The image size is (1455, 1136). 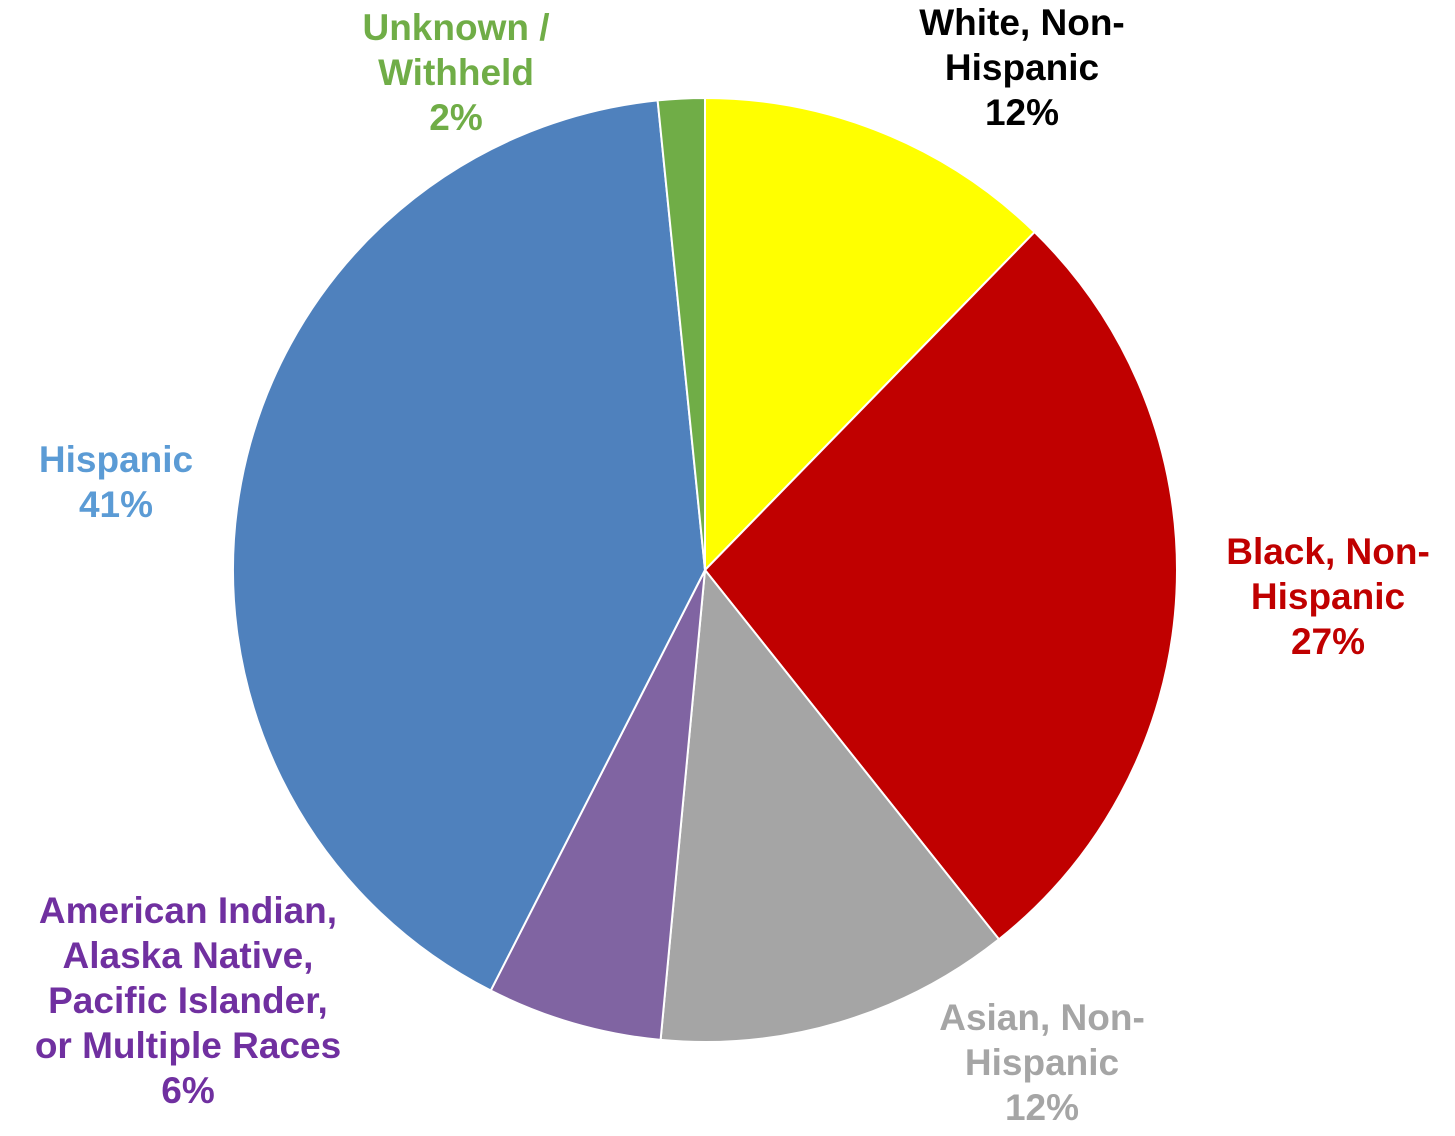 I want to click on slice-label-white-pct: 12%, so click(x=1022, y=112).